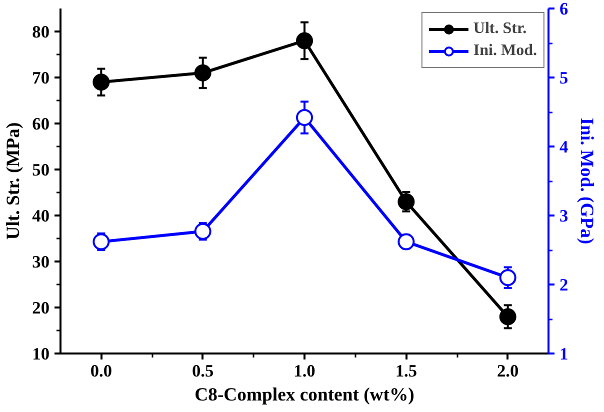 The image size is (604, 412). What do you see at coordinates (41, 124) in the screenshot?
I see `y-tick-label: 60` at bounding box center [41, 124].